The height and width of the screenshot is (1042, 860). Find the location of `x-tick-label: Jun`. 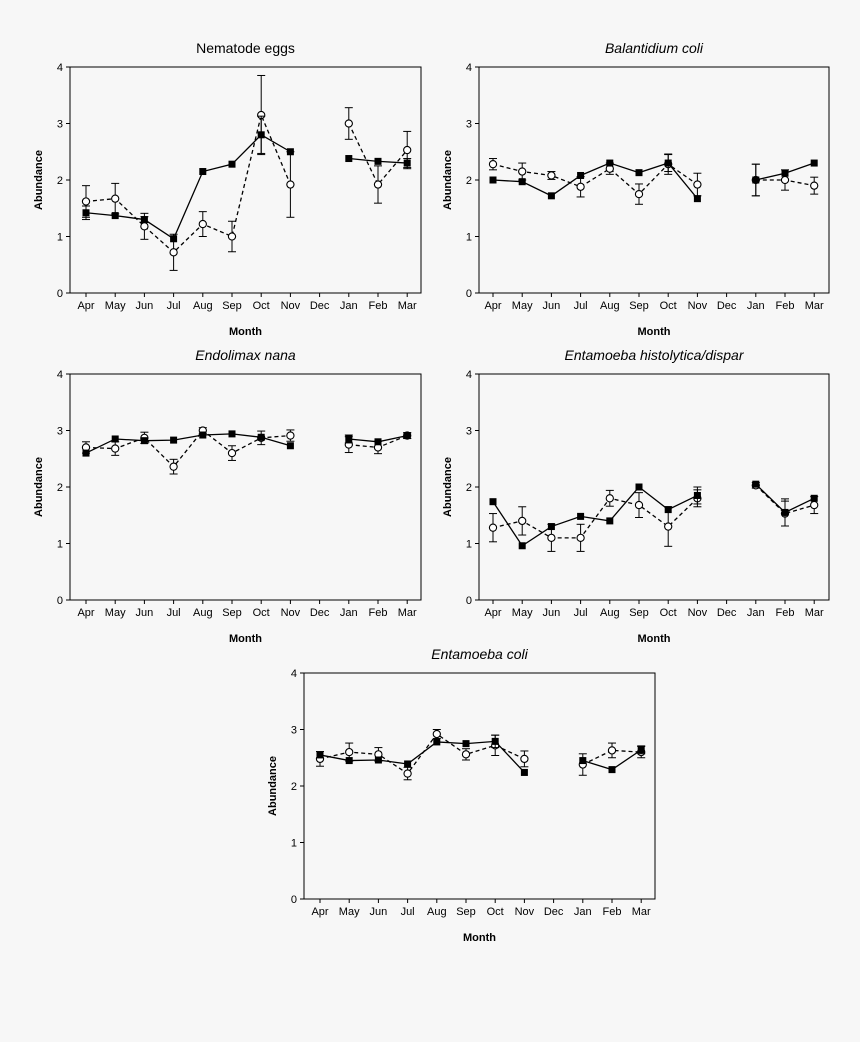

x-tick-label: Jun is located at coordinates (145, 306).